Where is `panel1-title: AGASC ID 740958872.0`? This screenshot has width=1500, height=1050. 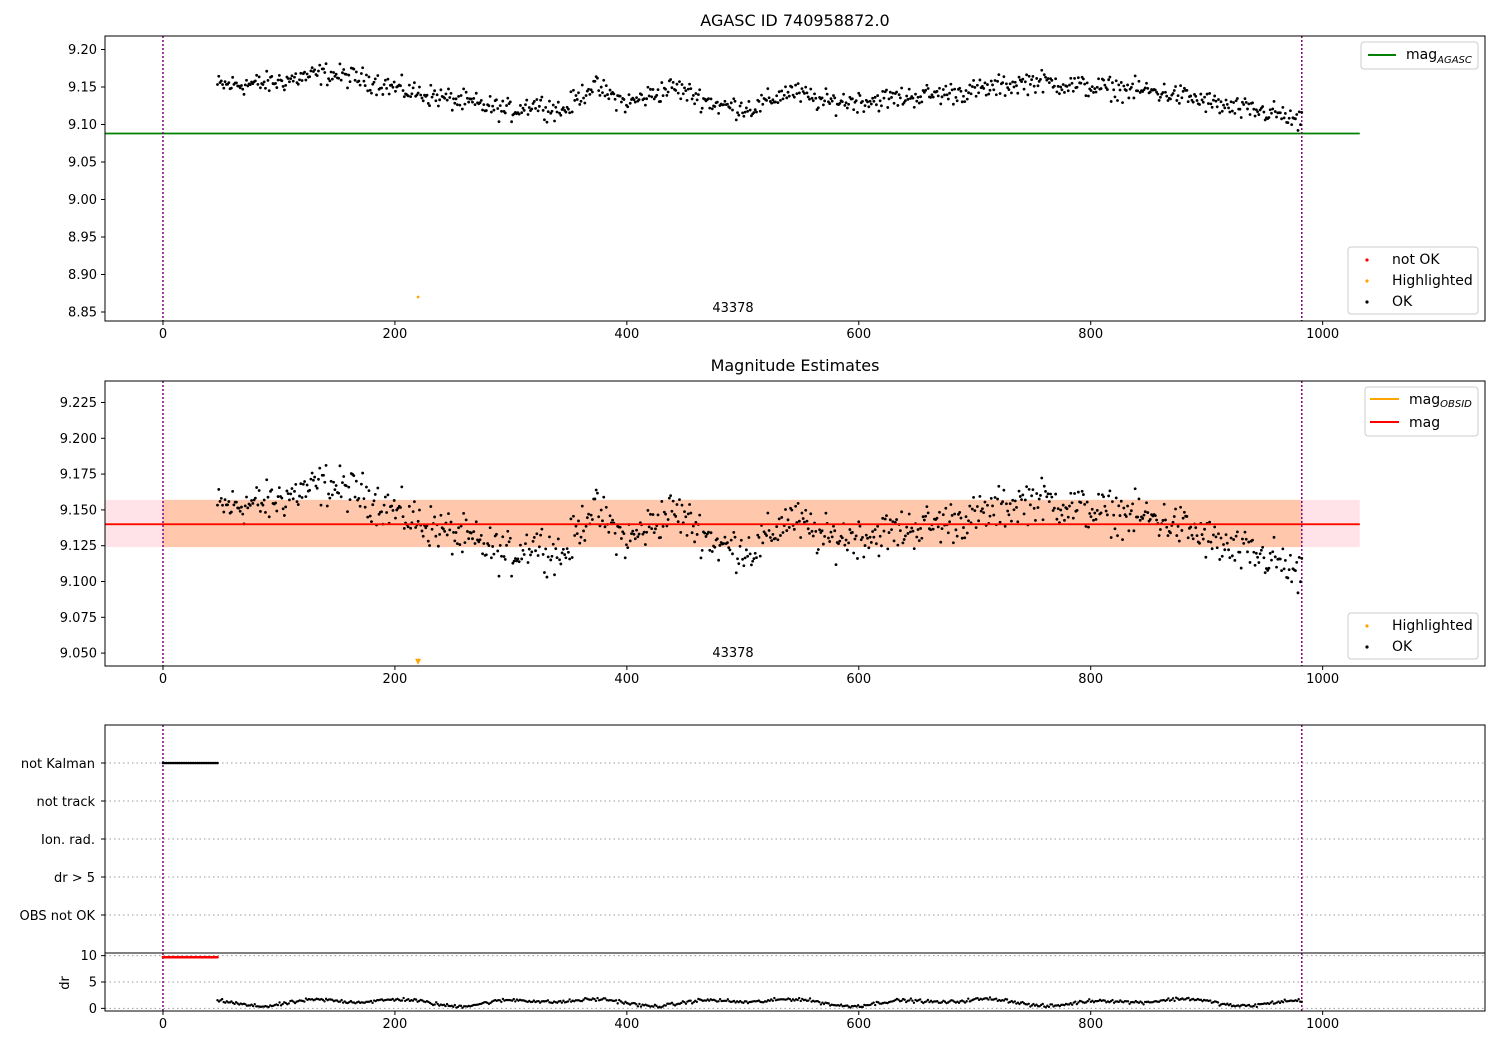
panel1-title: AGASC ID 740958872.0 is located at coordinates (794, 20).